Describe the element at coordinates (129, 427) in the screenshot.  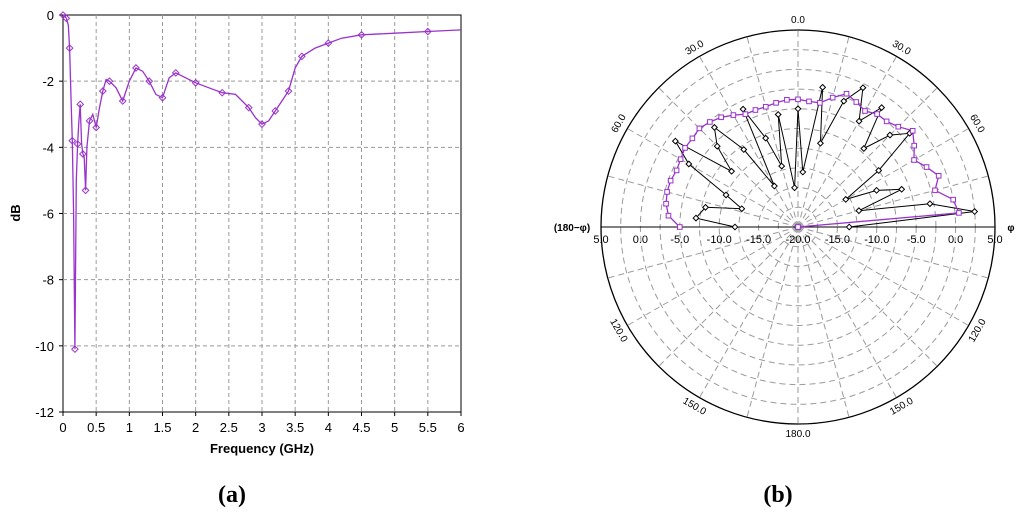
I see `x-tick-label: 1` at that location.